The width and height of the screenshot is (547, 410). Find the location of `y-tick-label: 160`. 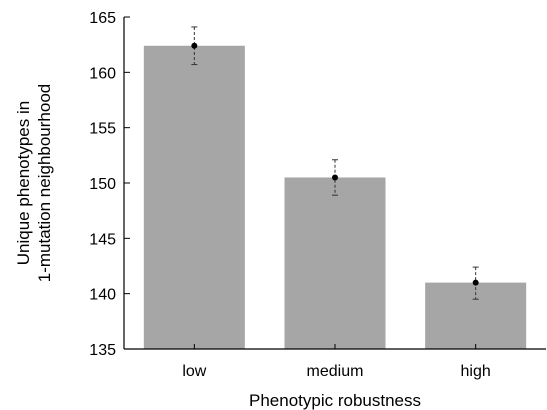

y-tick-label: 160 is located at coordinates (102, 73).